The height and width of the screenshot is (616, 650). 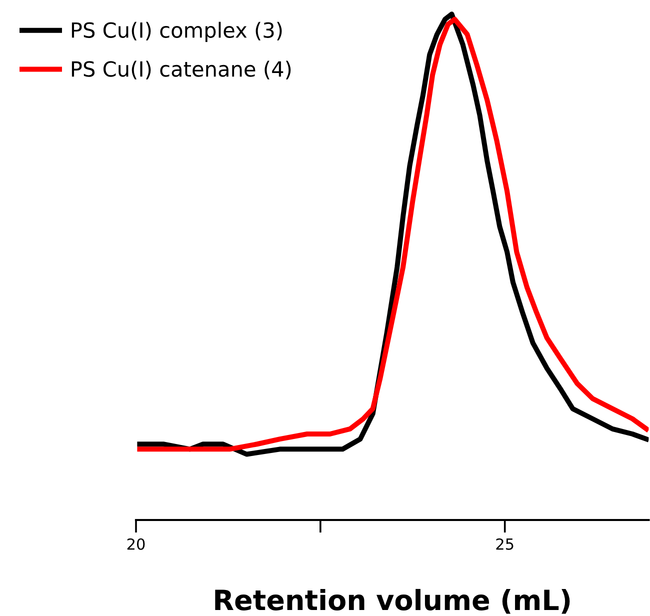 What do you see at coordinates (136, 544) in the screenshot?
I see `x-tick-label: 20` at bounding box center [136, 544].